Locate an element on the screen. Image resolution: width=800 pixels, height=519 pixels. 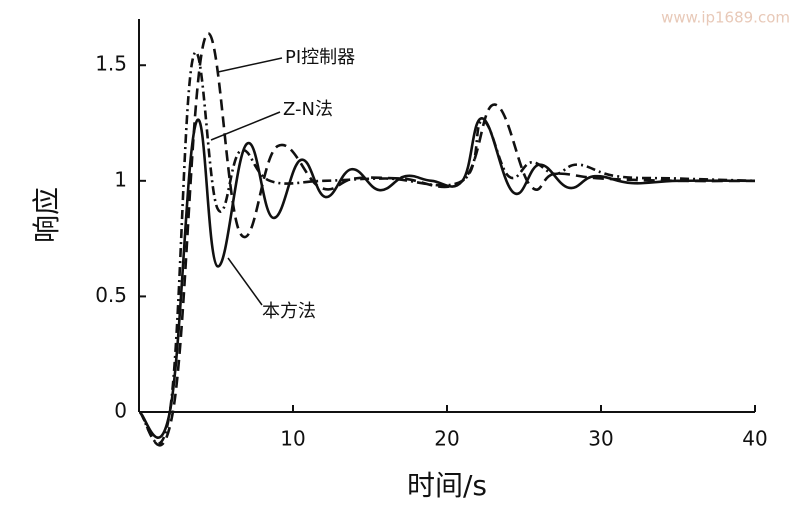
x-tick-label: 30 is located at coordinates (600, 439).